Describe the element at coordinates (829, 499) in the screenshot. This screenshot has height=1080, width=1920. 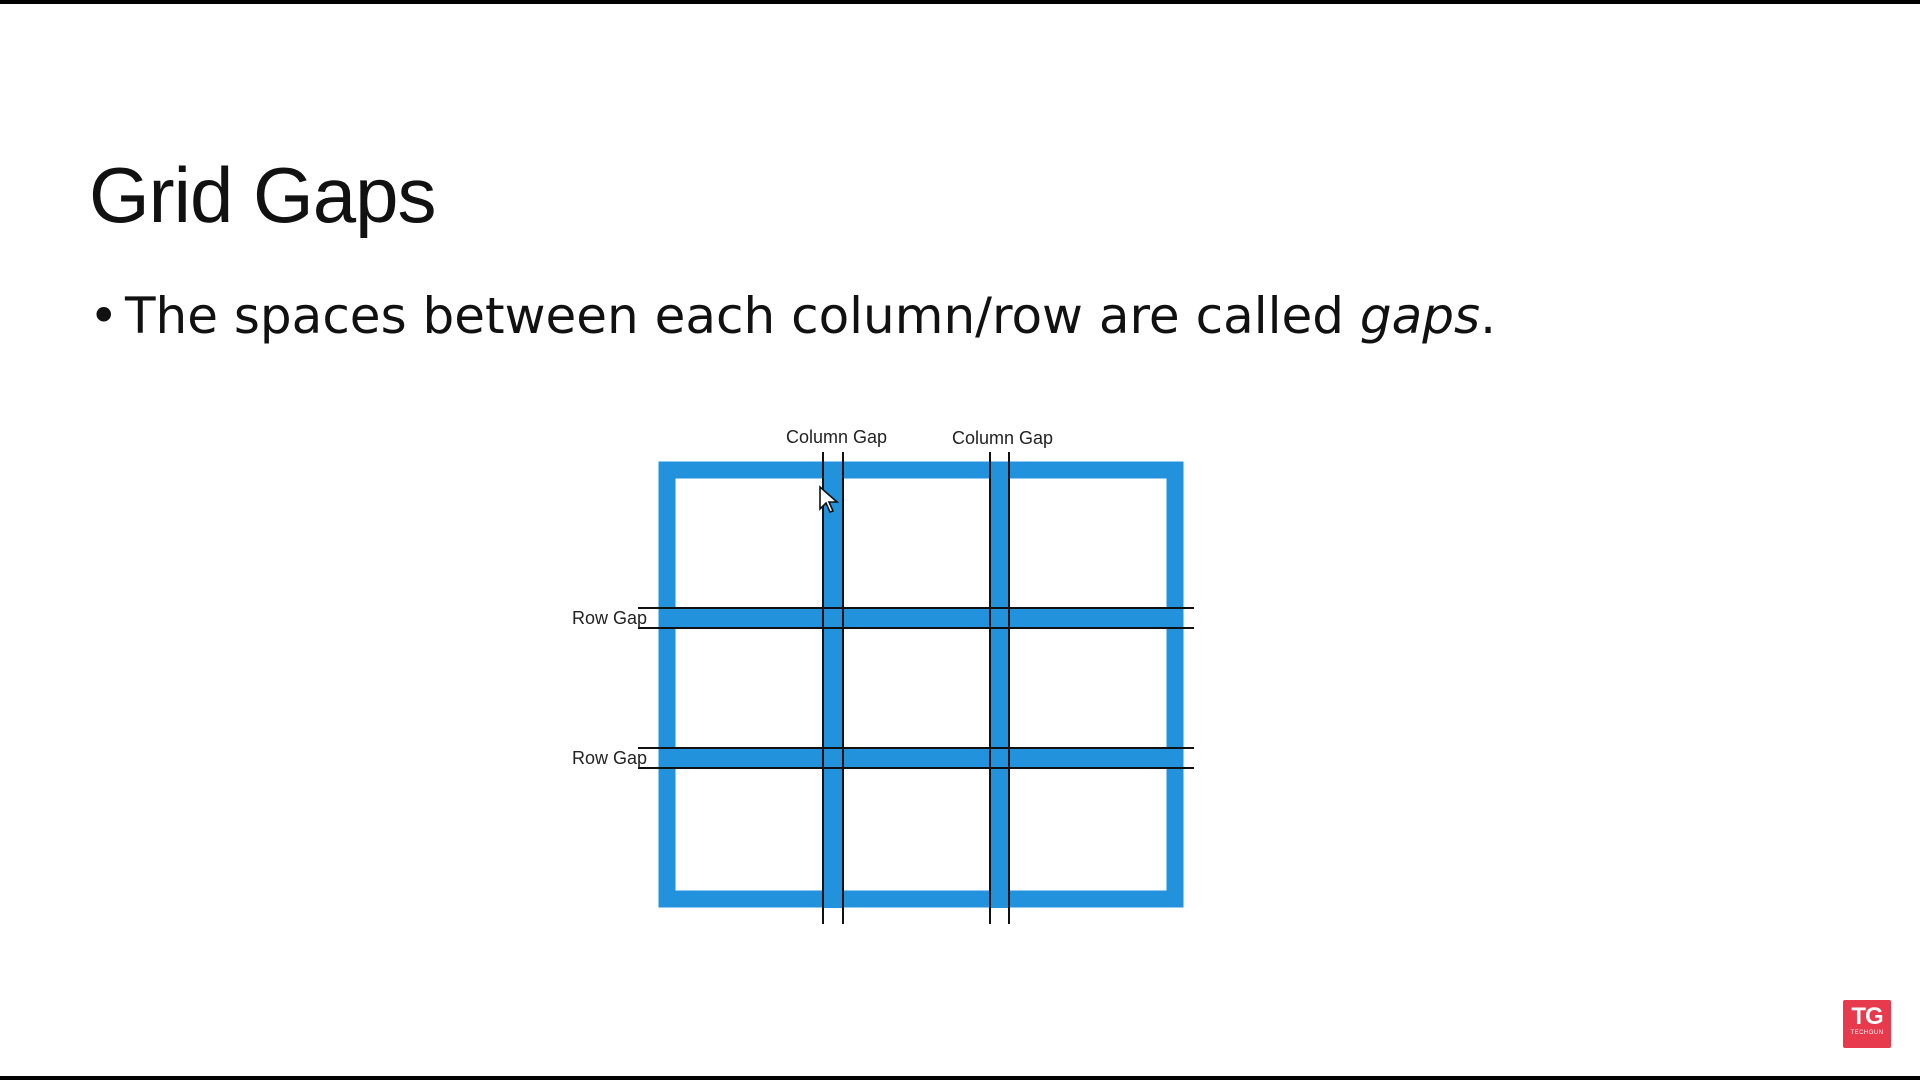
I see `mouse-cursor-icon` at that location.